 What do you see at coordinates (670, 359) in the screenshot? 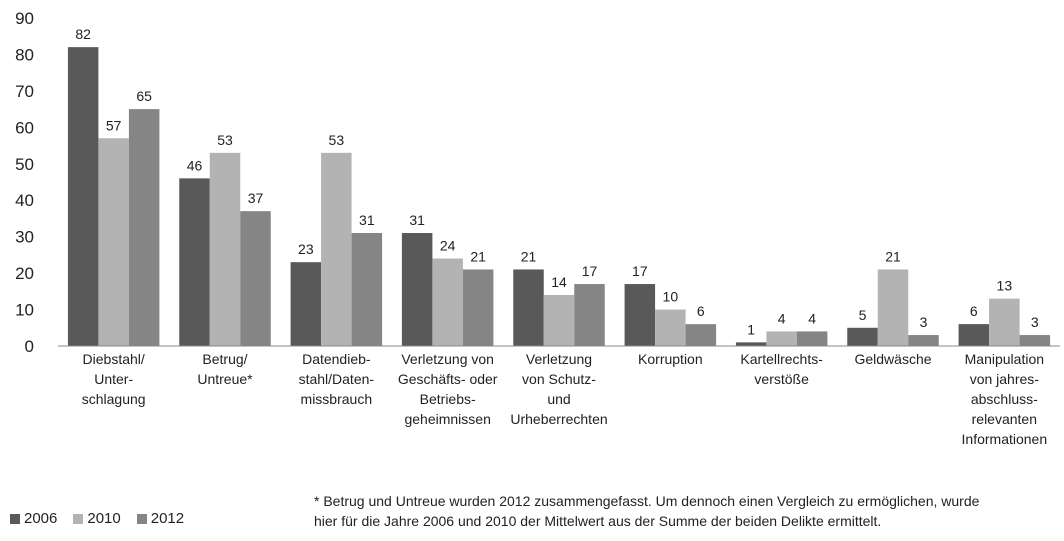
I see `category-label-5: Korruption` at bounding box center [670, 359].